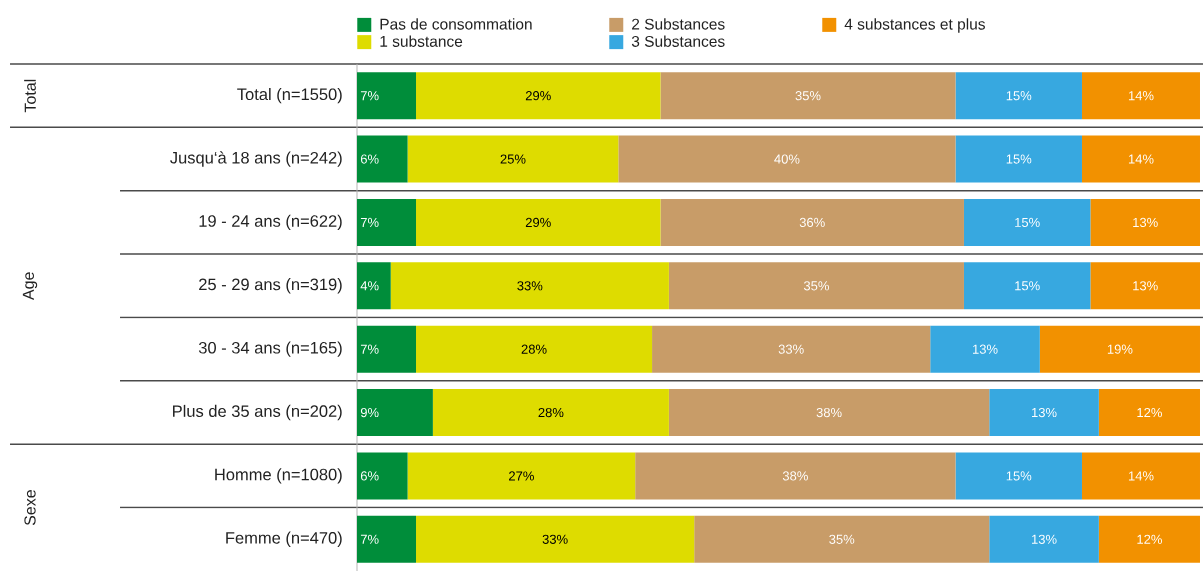 The image size is (1203, 571). What do you see at coordinates (369, 286) in the screenshot?
I see `data-label: 4%` at bounding box center [369, 286].